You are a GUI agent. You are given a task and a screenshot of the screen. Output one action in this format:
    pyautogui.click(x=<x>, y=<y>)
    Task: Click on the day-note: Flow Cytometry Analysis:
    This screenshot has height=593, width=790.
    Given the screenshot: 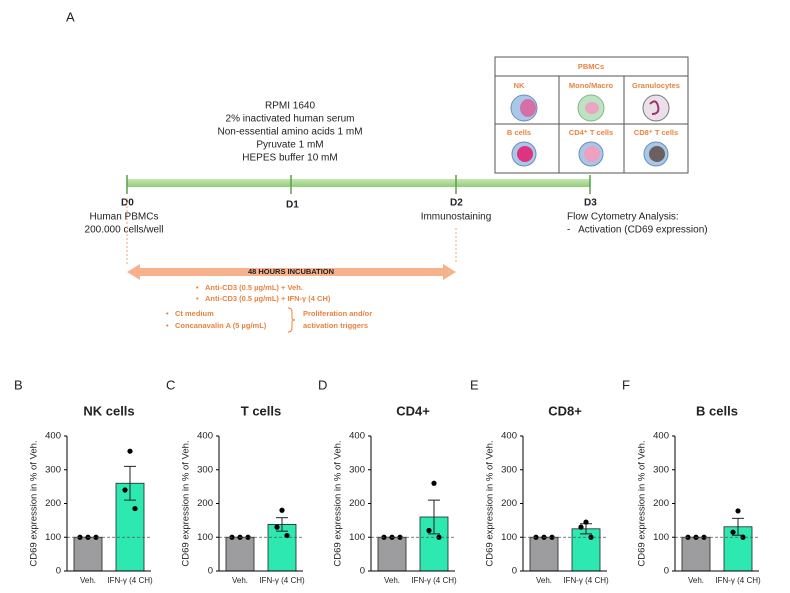 What is the action you would take?
    pyautogui.click(x=623, y=217)
    